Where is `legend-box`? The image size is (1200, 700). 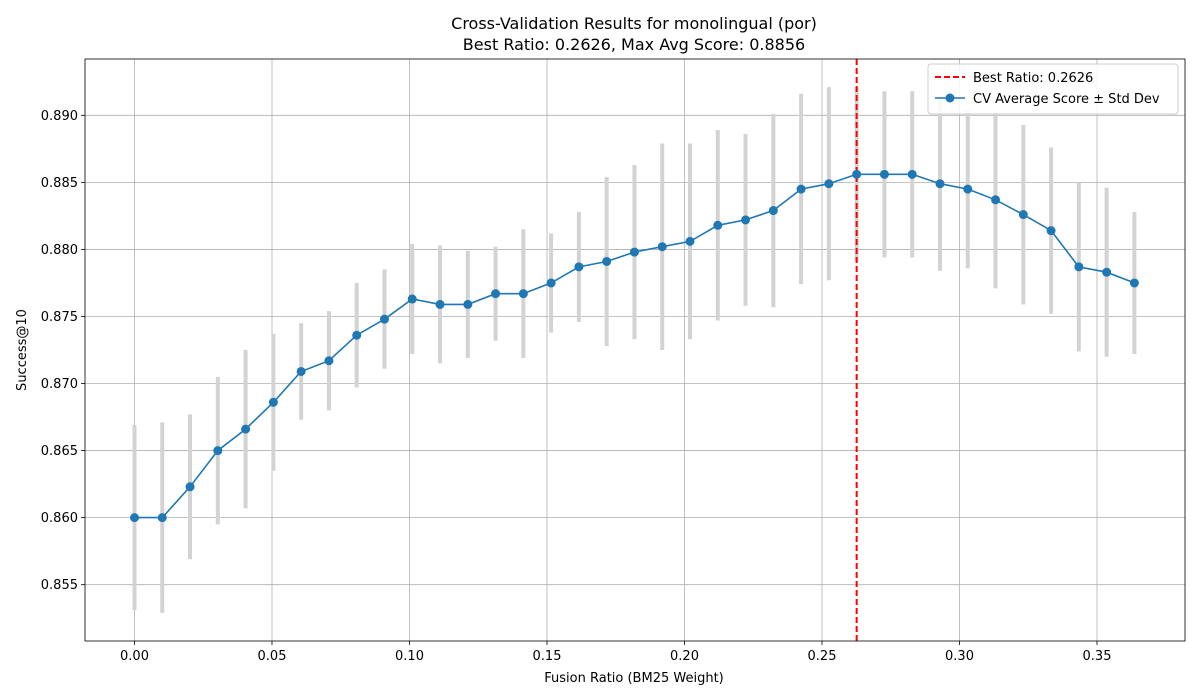
legend-box is located at coordinates (1053, 89).